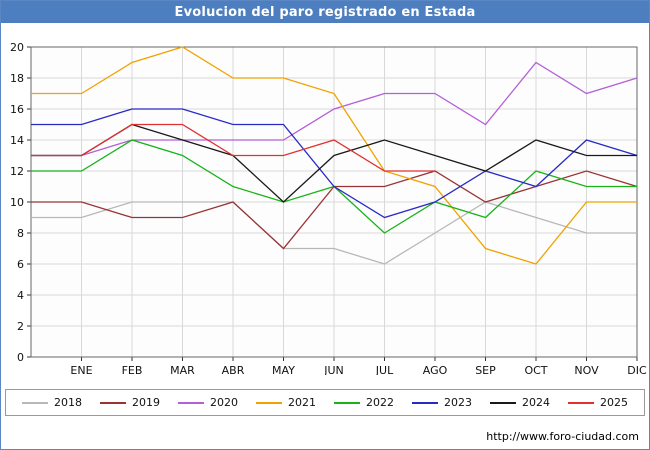 This screenshot has height=450, width=650. What do you see at coordinates (224, 402) in the screenshot?
I see `legend-label: 2020` at bounding box center [224, 402].